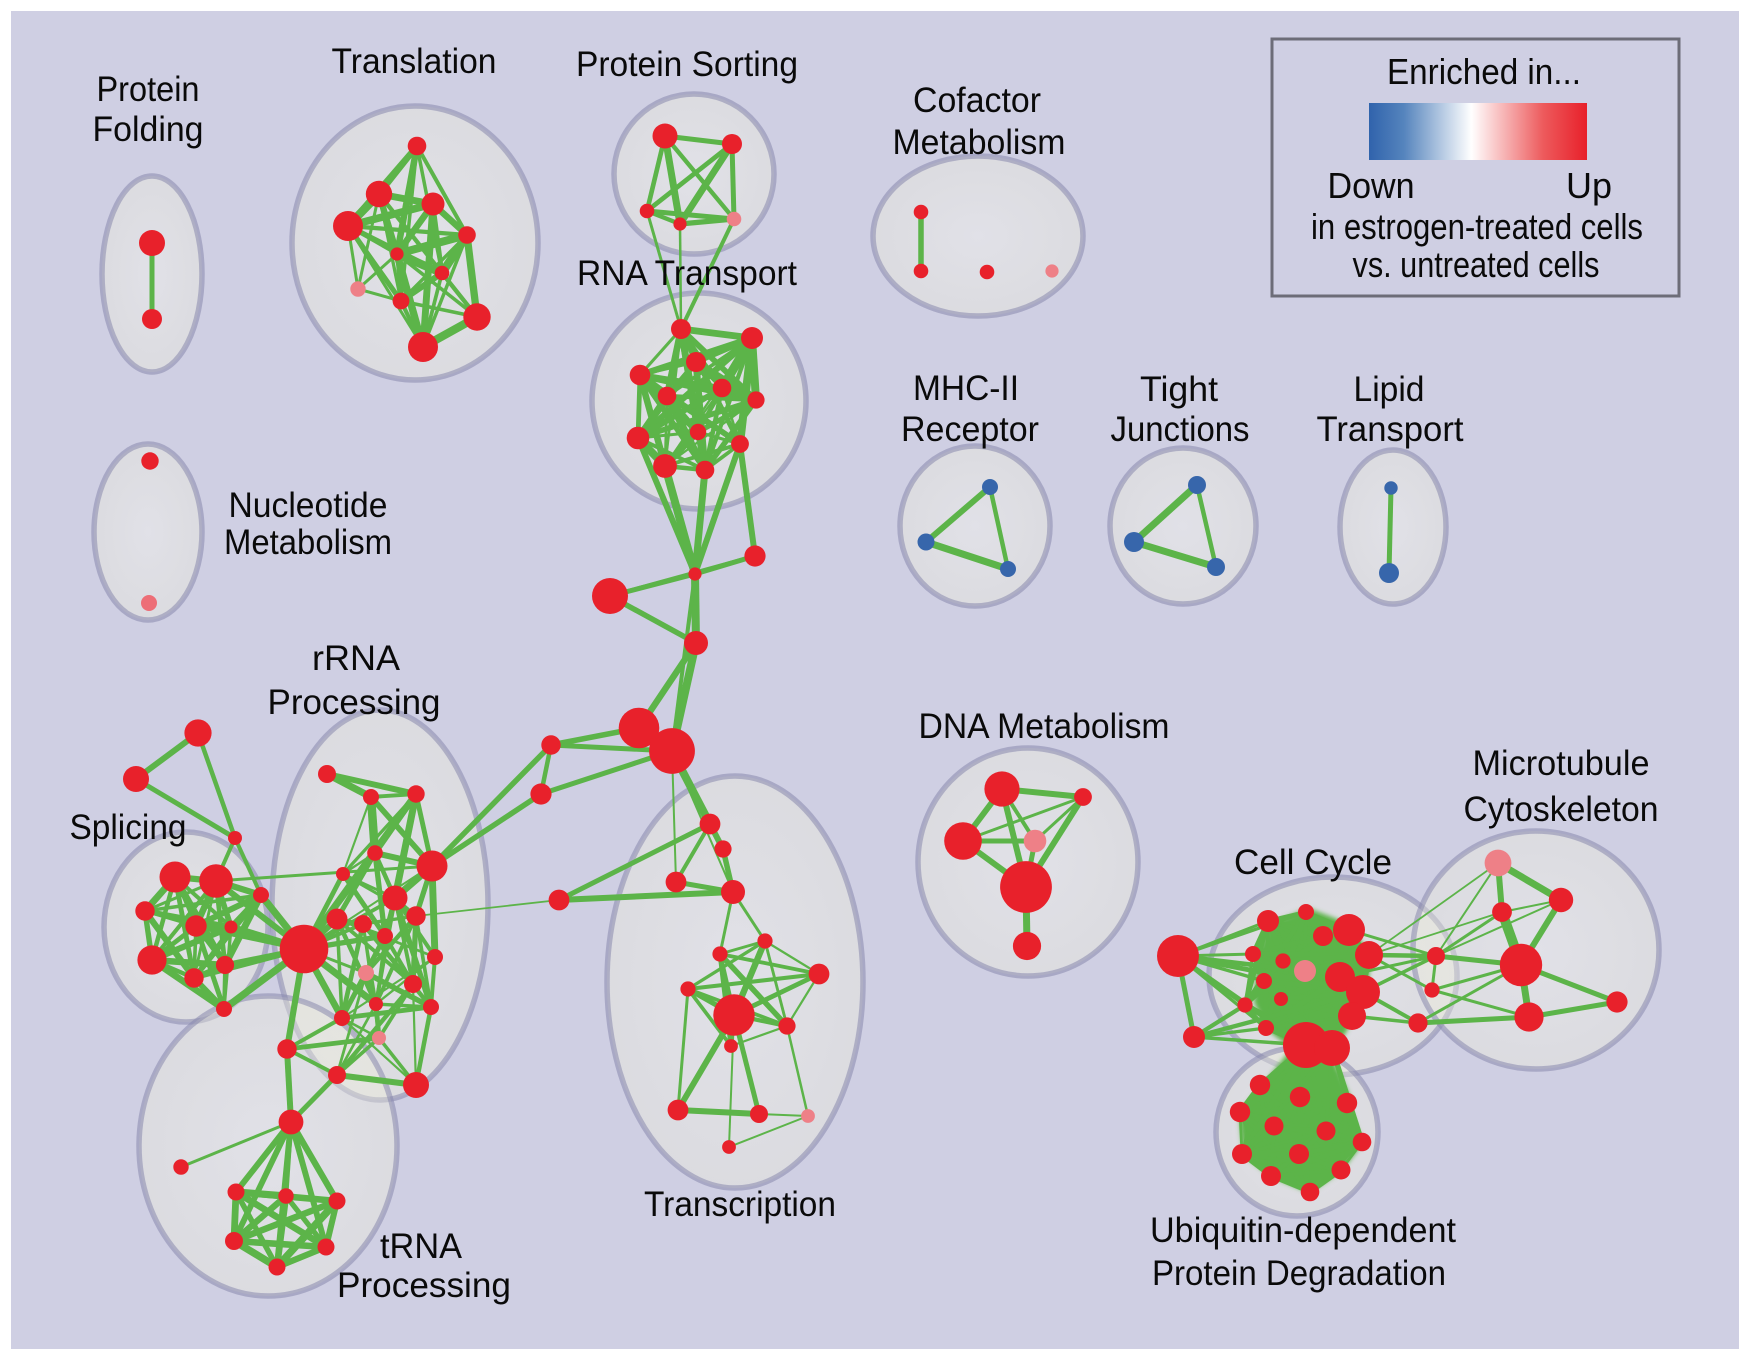 The width and height of the screenshot is (1750, 1365). Describe the element at coordinates (1477, 226) in the screenshot. I see `svg-text: in estrogen-treated cells` at that location.